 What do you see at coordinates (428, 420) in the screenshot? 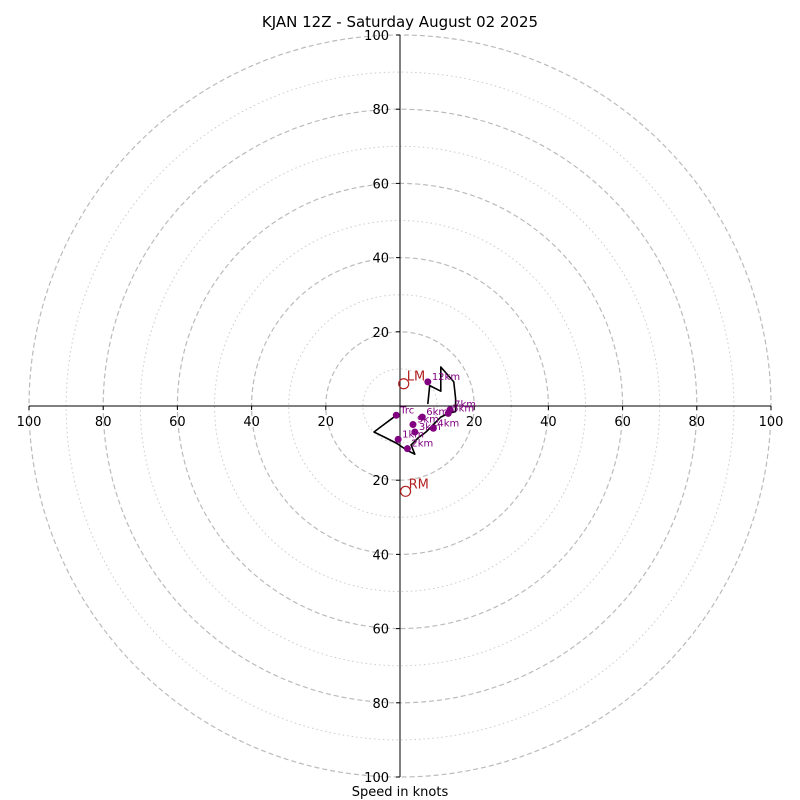
I see `height-marker-label: 9km` at bounding box center [428, 420].